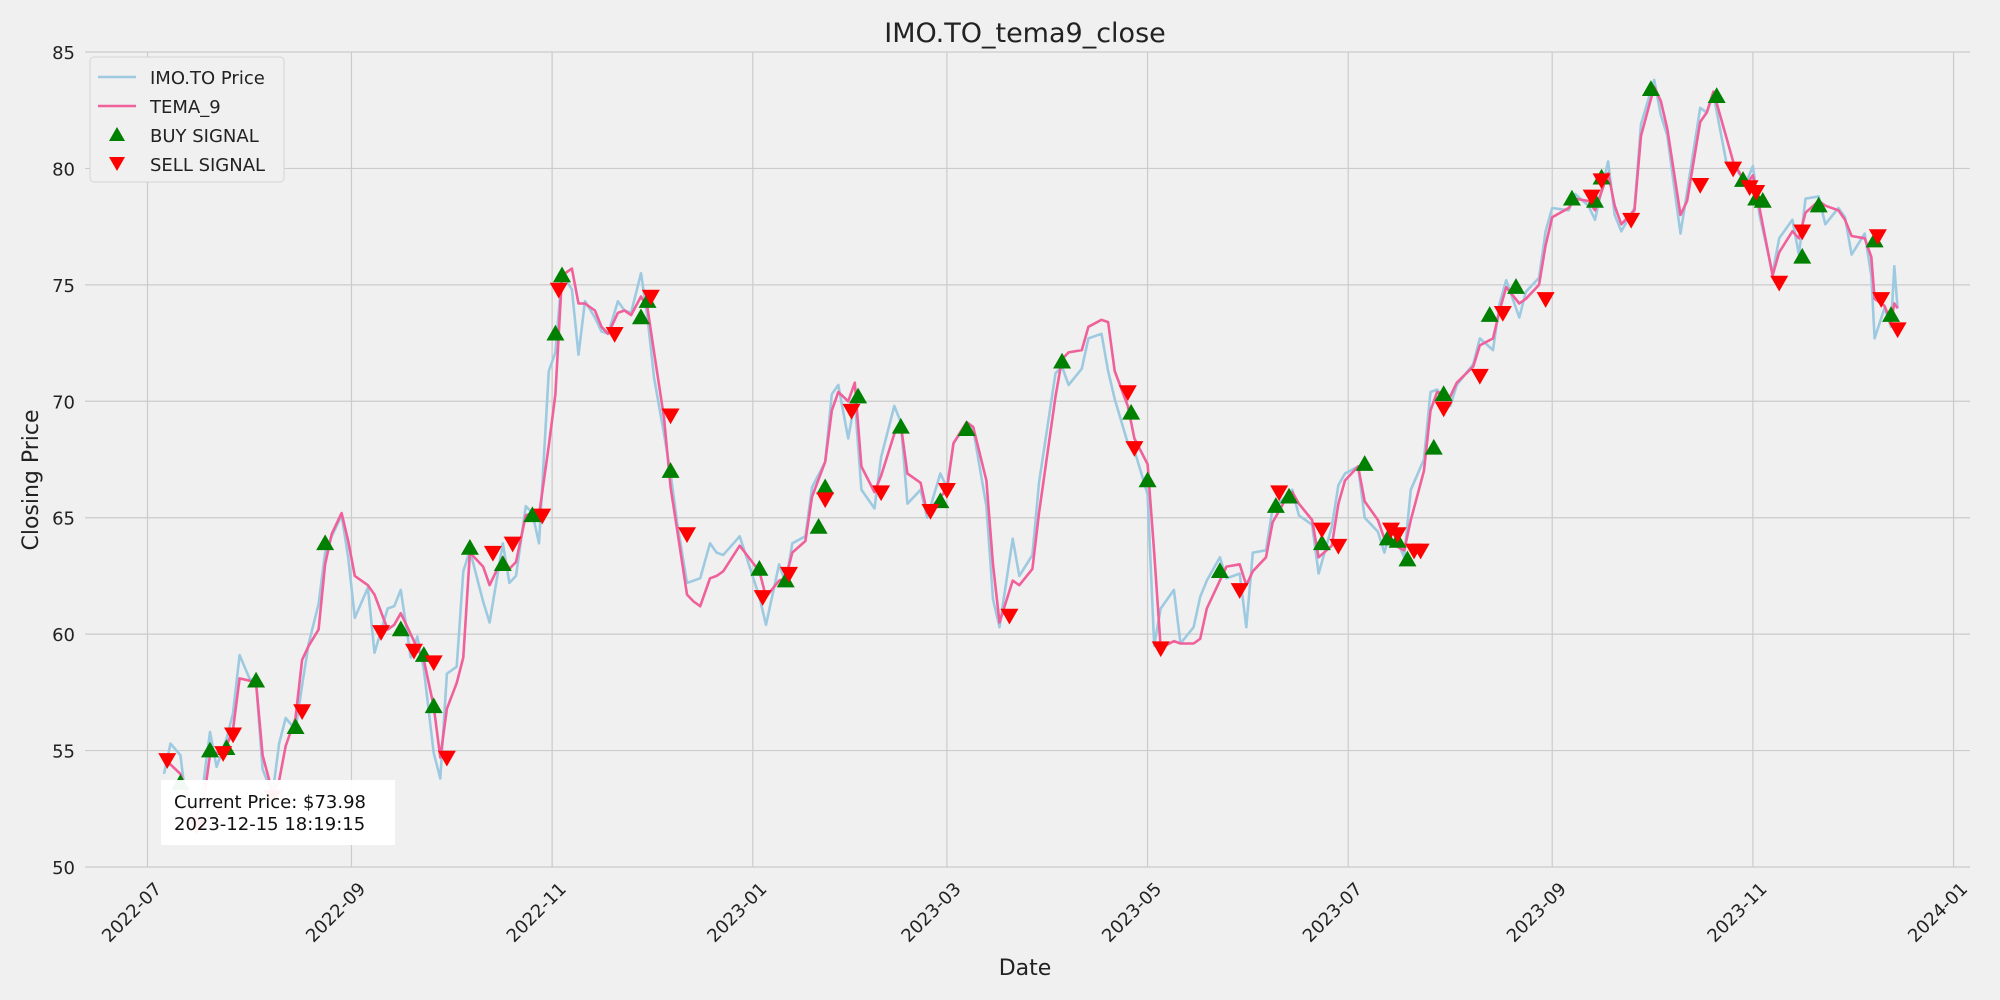  I want to click on y-tick-label: 75, so click(63, 286).